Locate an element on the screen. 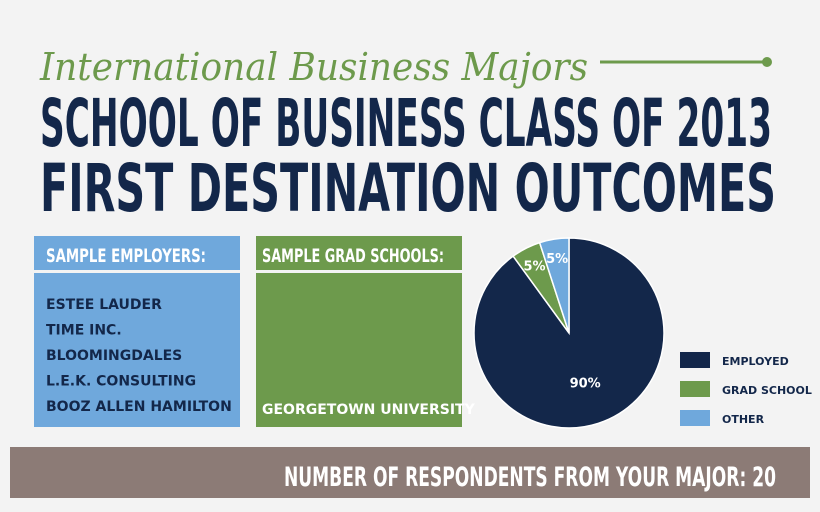  grad-list: GEORGETOWN UNIVERSITY is located at coordinates (369, 410).